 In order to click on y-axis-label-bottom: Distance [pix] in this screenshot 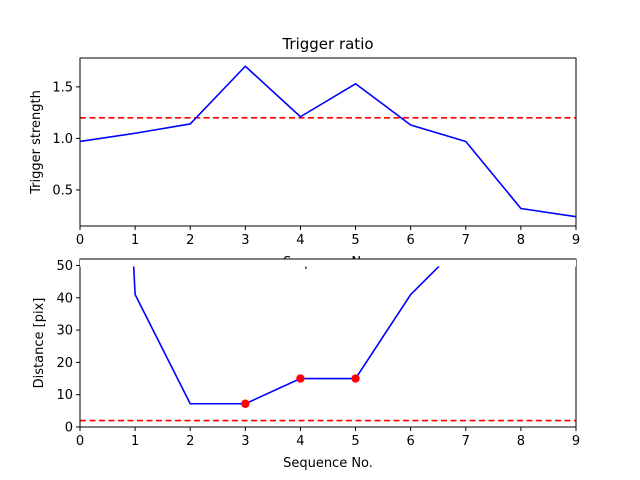, I will do `click(39, 343)`.